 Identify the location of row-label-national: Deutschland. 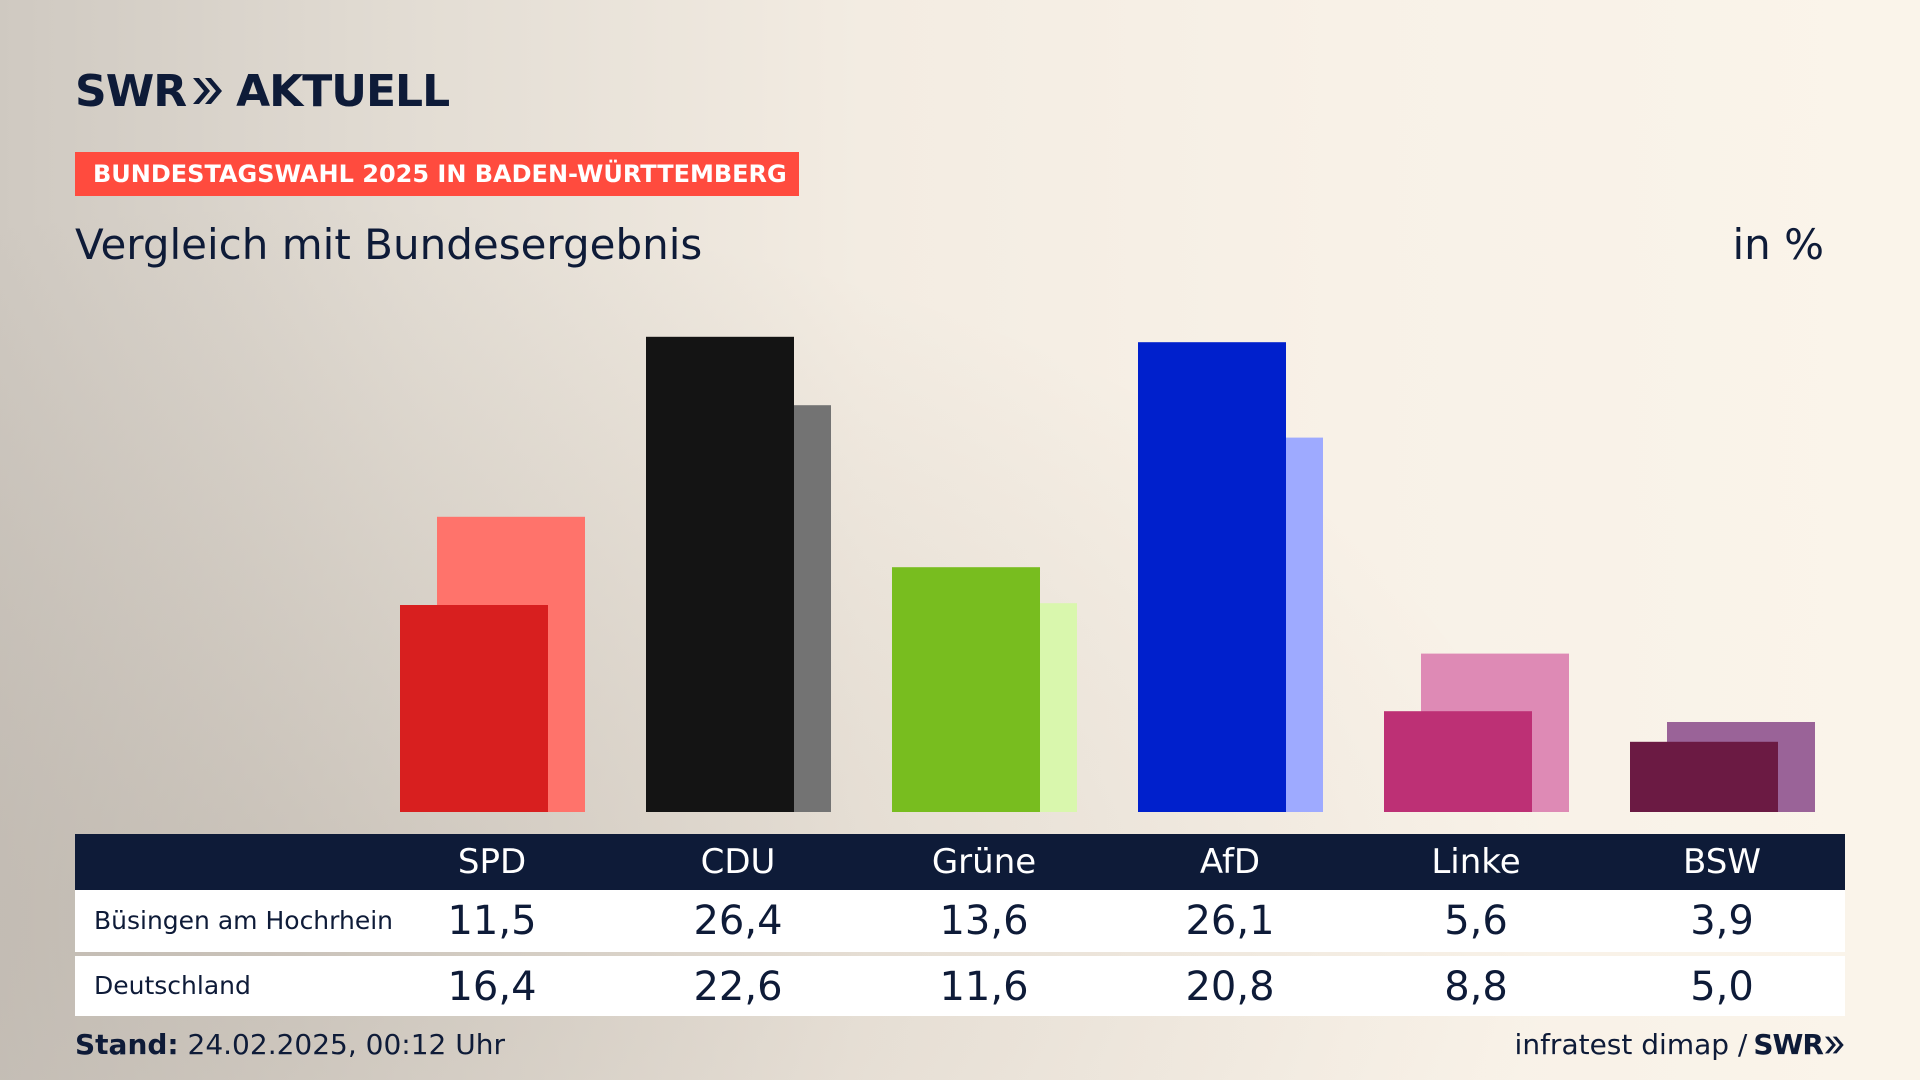
(172, 985).